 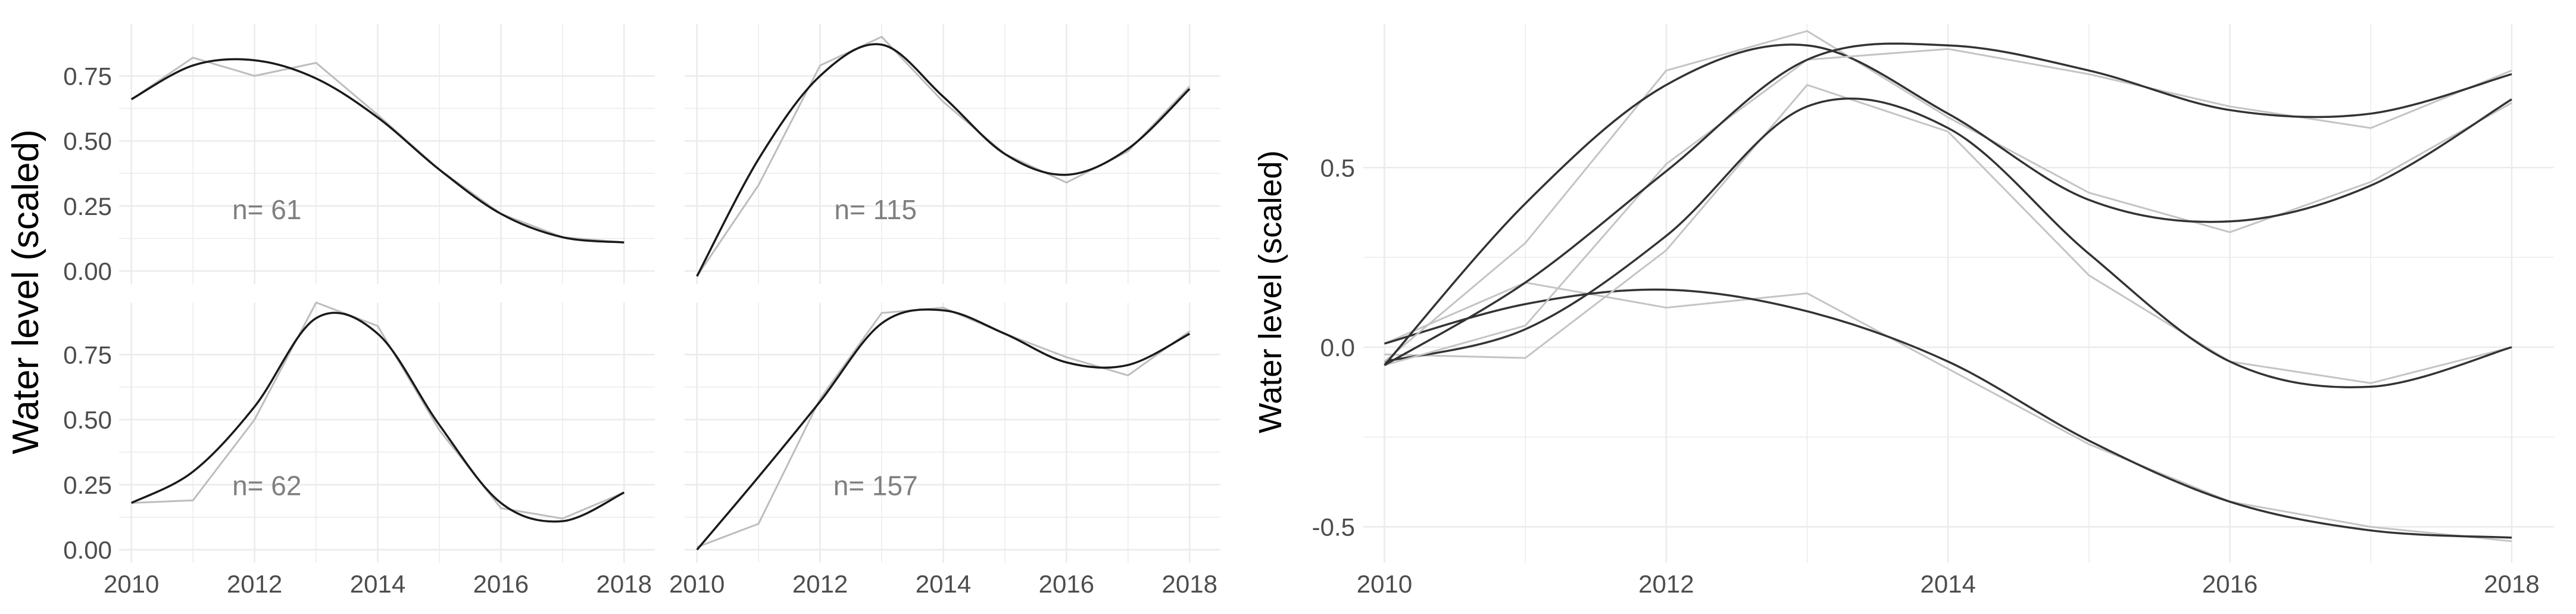 I want to click on y-tick-label: 0.0, so click(x=1337, y=347).